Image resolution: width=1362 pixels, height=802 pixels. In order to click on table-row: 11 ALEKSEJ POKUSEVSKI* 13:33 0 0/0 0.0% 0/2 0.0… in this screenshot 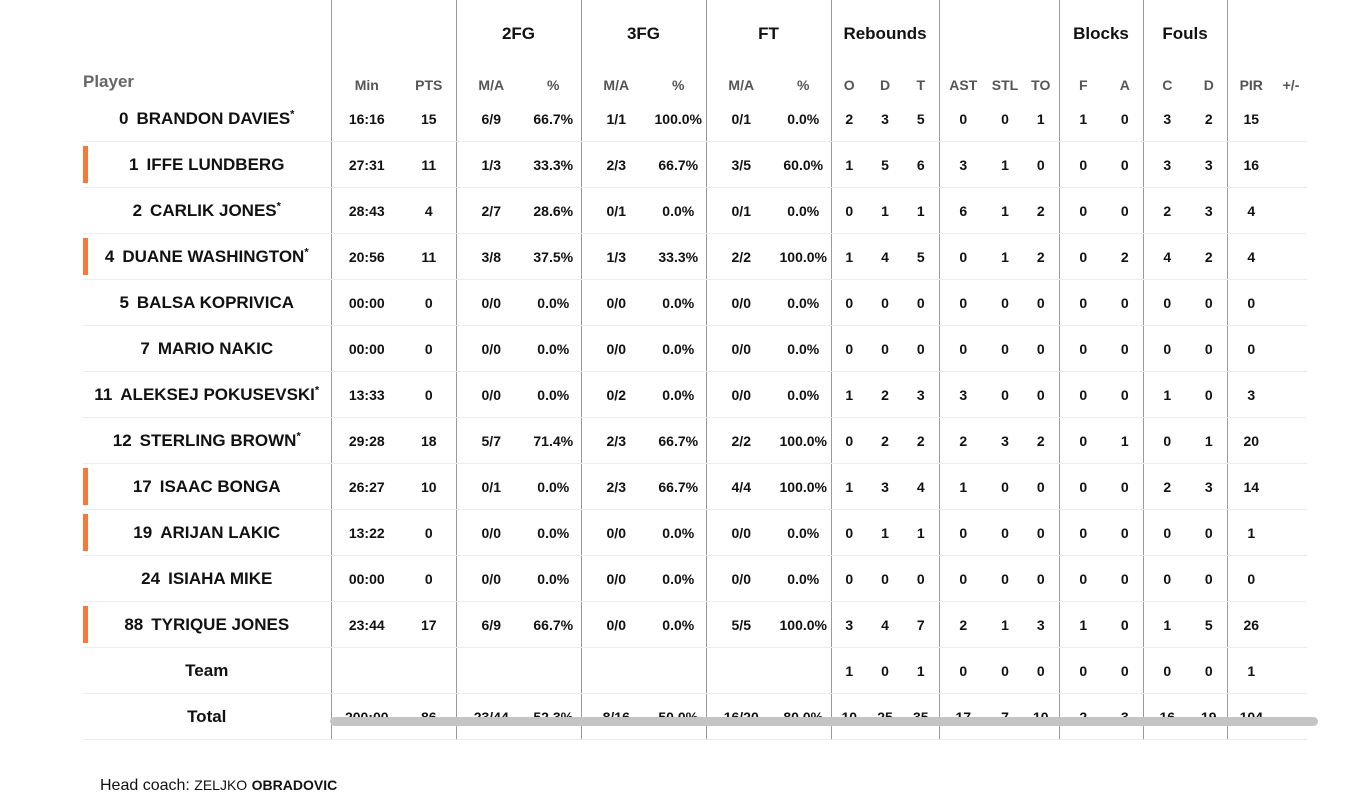, I will do `click(695, 394)`.